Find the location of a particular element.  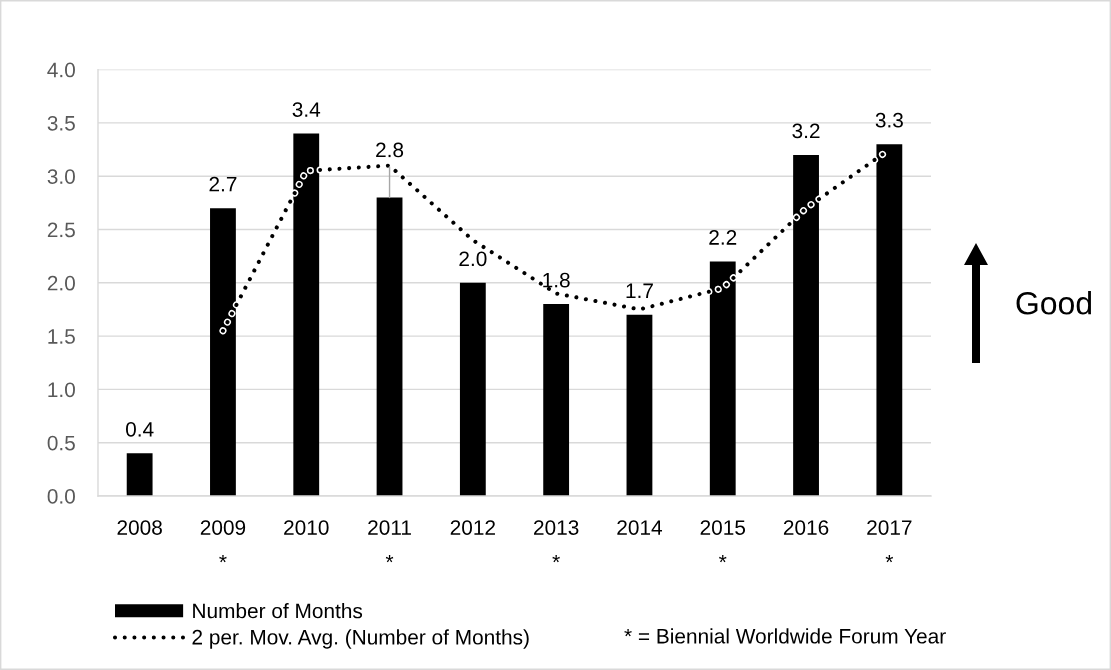

x-tick-label: 2010 is located at coordinates (306, 527).